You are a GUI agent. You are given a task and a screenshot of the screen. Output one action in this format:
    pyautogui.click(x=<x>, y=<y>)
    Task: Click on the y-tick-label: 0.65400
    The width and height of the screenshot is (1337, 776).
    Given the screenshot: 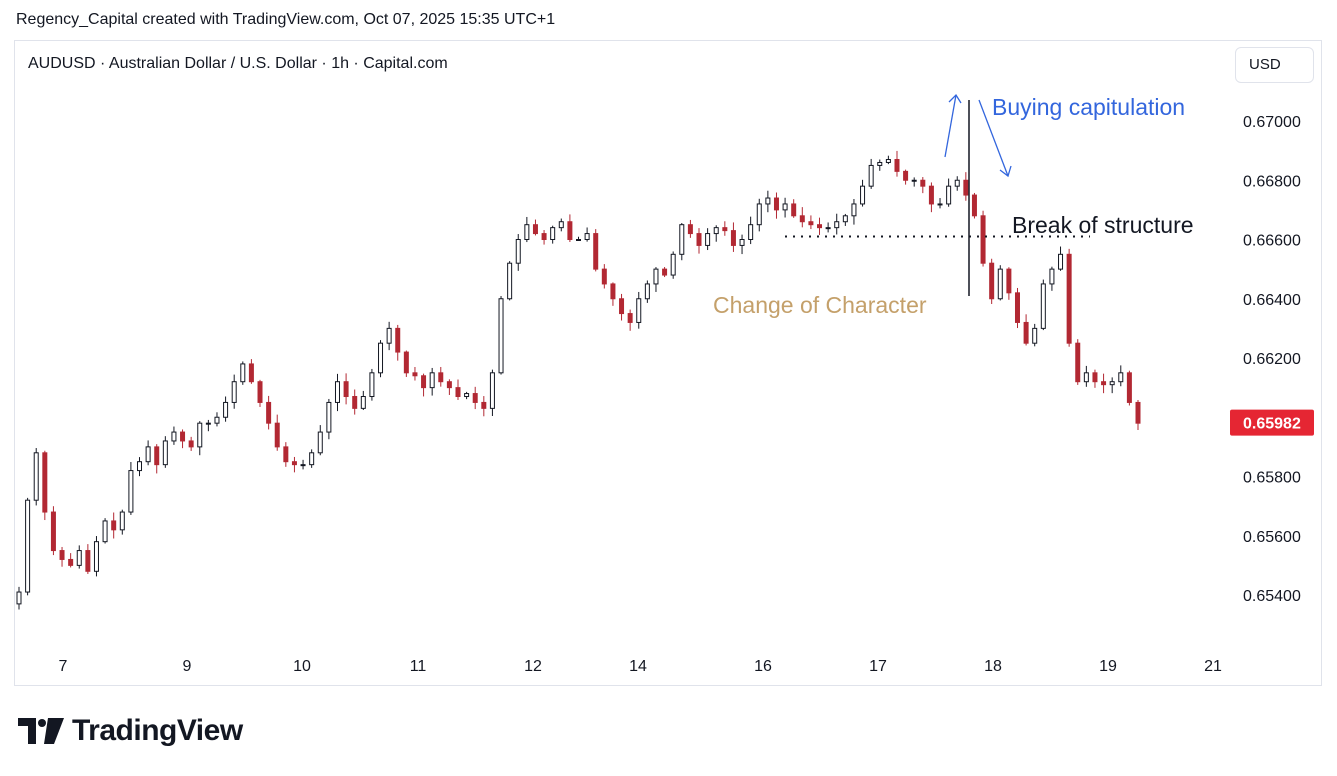 What is the action you would take?
    pyautogui.click(x=1272, y=596)
    